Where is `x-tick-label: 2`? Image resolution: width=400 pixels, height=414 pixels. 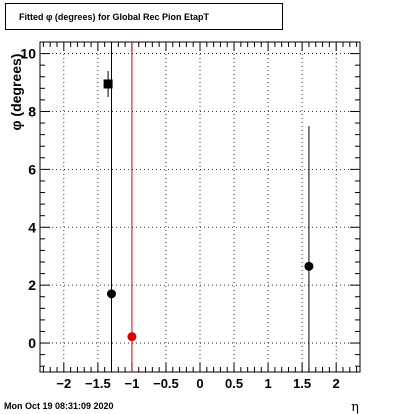
x-tick-label: 2 is located at coordinates (336, 383).